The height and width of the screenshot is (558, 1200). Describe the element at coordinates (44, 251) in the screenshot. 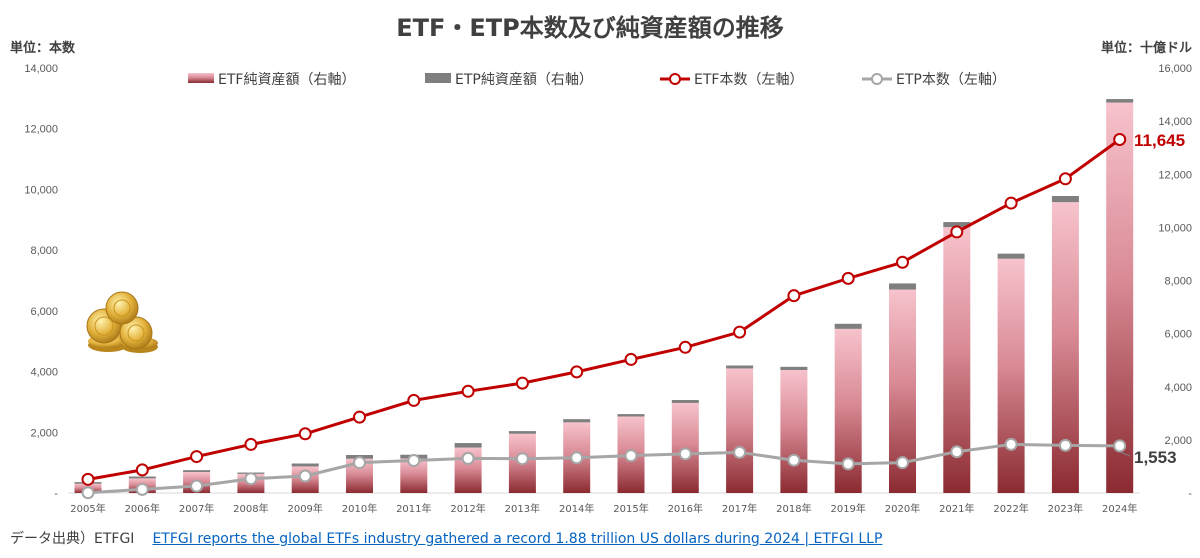

I see `left-tick-label: 8,000` at that location.